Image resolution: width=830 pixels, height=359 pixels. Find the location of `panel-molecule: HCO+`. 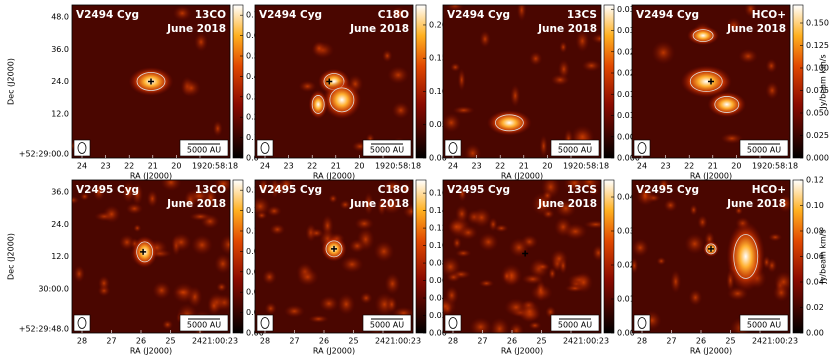

panel-molecule: HCO+ is located at coordinates (769, 190).